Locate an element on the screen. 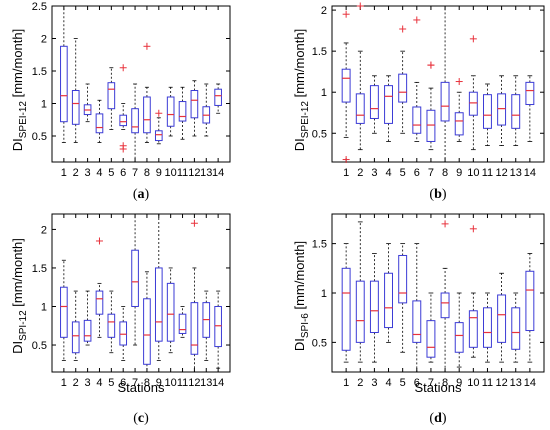  caption-part: ) is located at coordinates (444, 418).